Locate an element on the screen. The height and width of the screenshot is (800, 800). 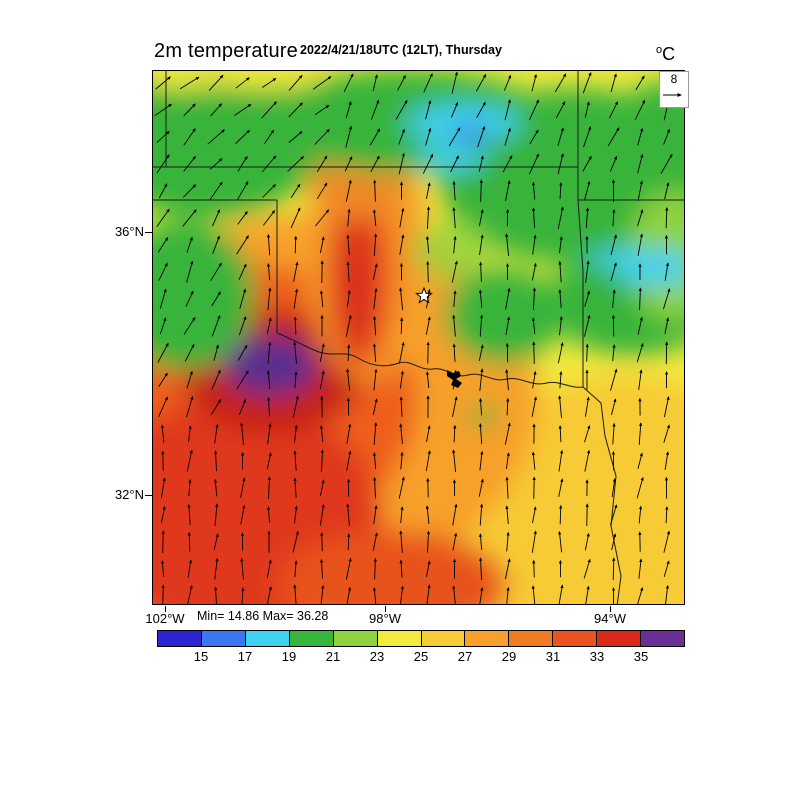
lat-tick is located at coordinates (148, 495).